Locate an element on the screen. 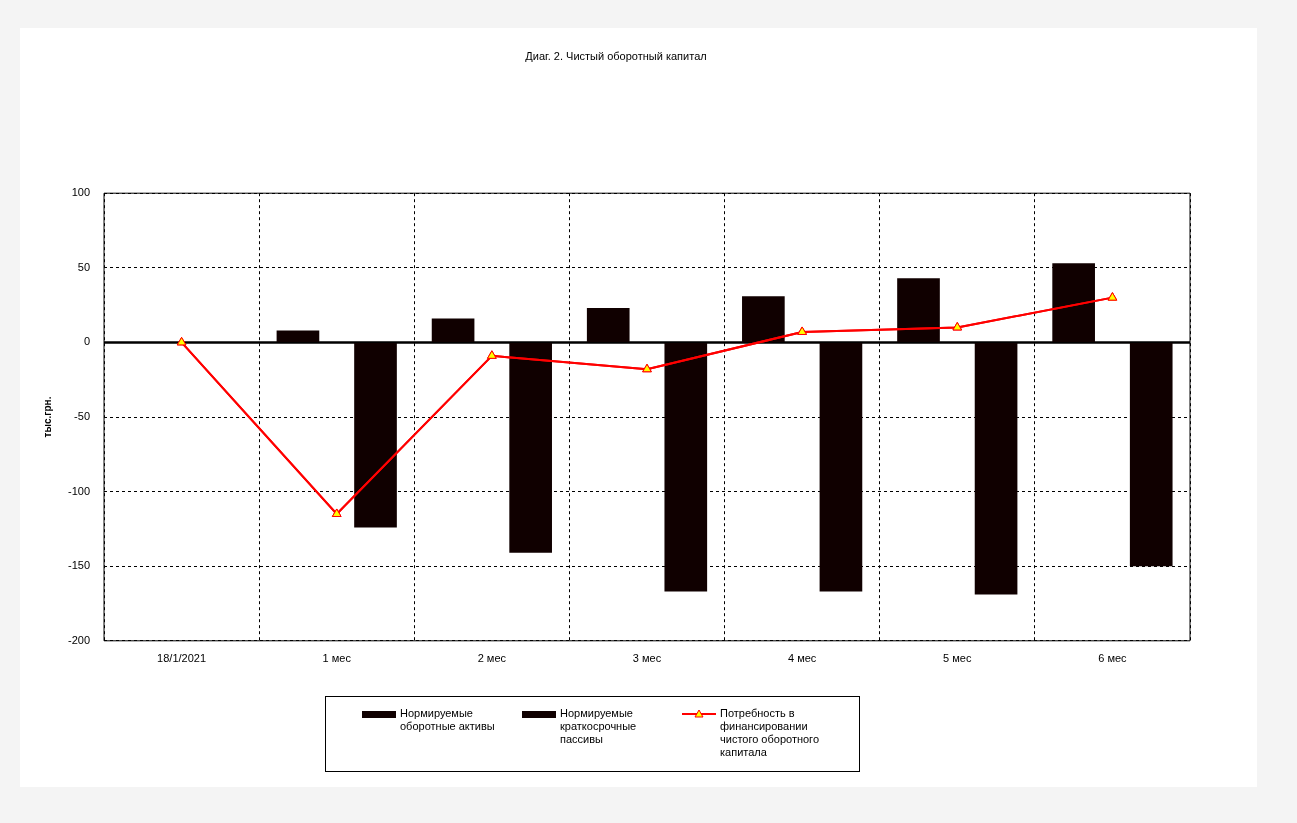  x-tick-label: 1 мес is located at coordinates (337, 658).